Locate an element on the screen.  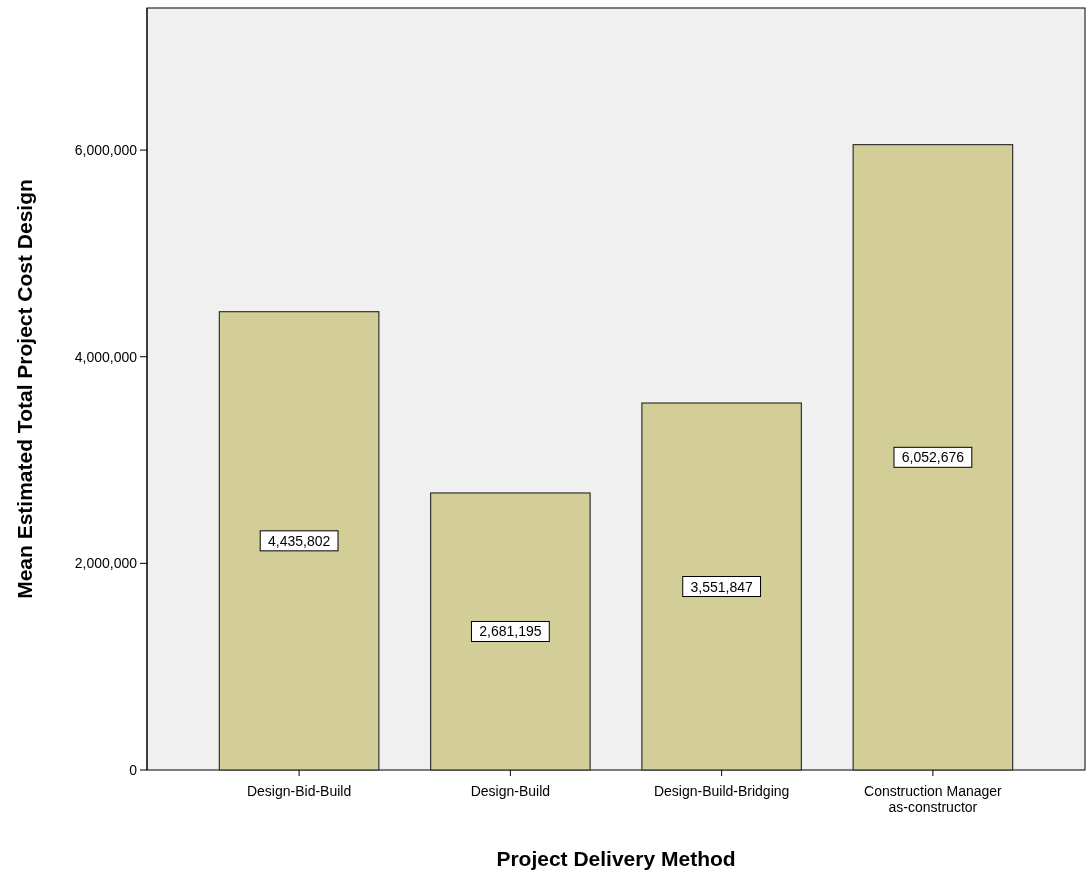
data-label: 4,435,802 is located at coordinates (299, 540).